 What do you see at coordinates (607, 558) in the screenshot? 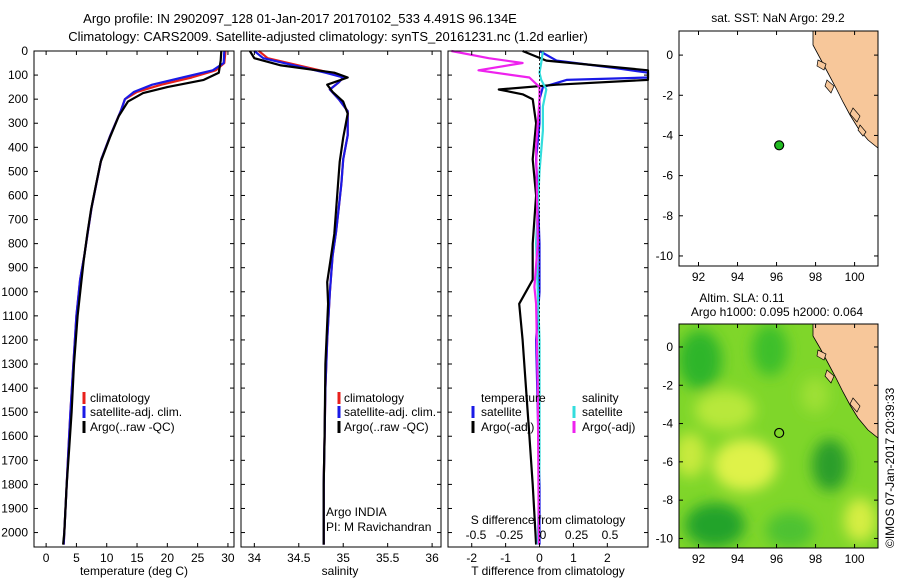
I see `x-tick-label: 2` at bounding box center [607, 558].